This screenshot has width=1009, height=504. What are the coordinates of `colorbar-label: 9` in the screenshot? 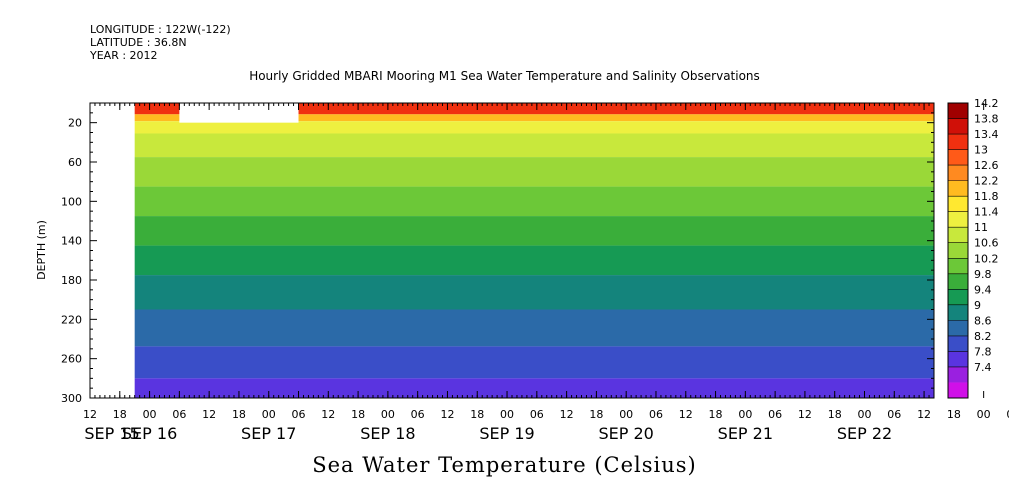 It's located at (977, 305).